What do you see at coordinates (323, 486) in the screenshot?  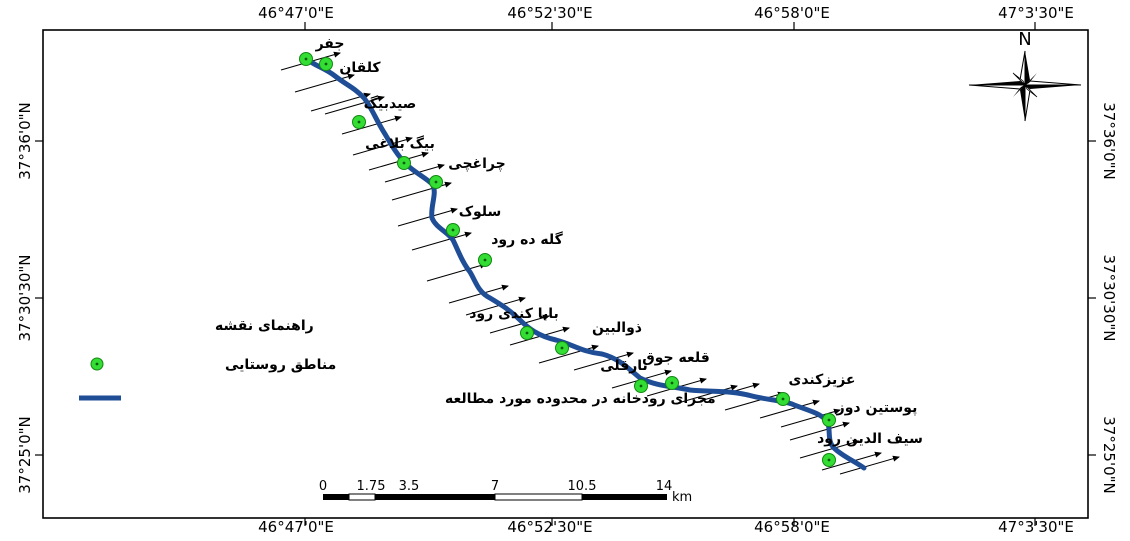 I see `scale-tick-label: 0` at bounding box center [323, 486].